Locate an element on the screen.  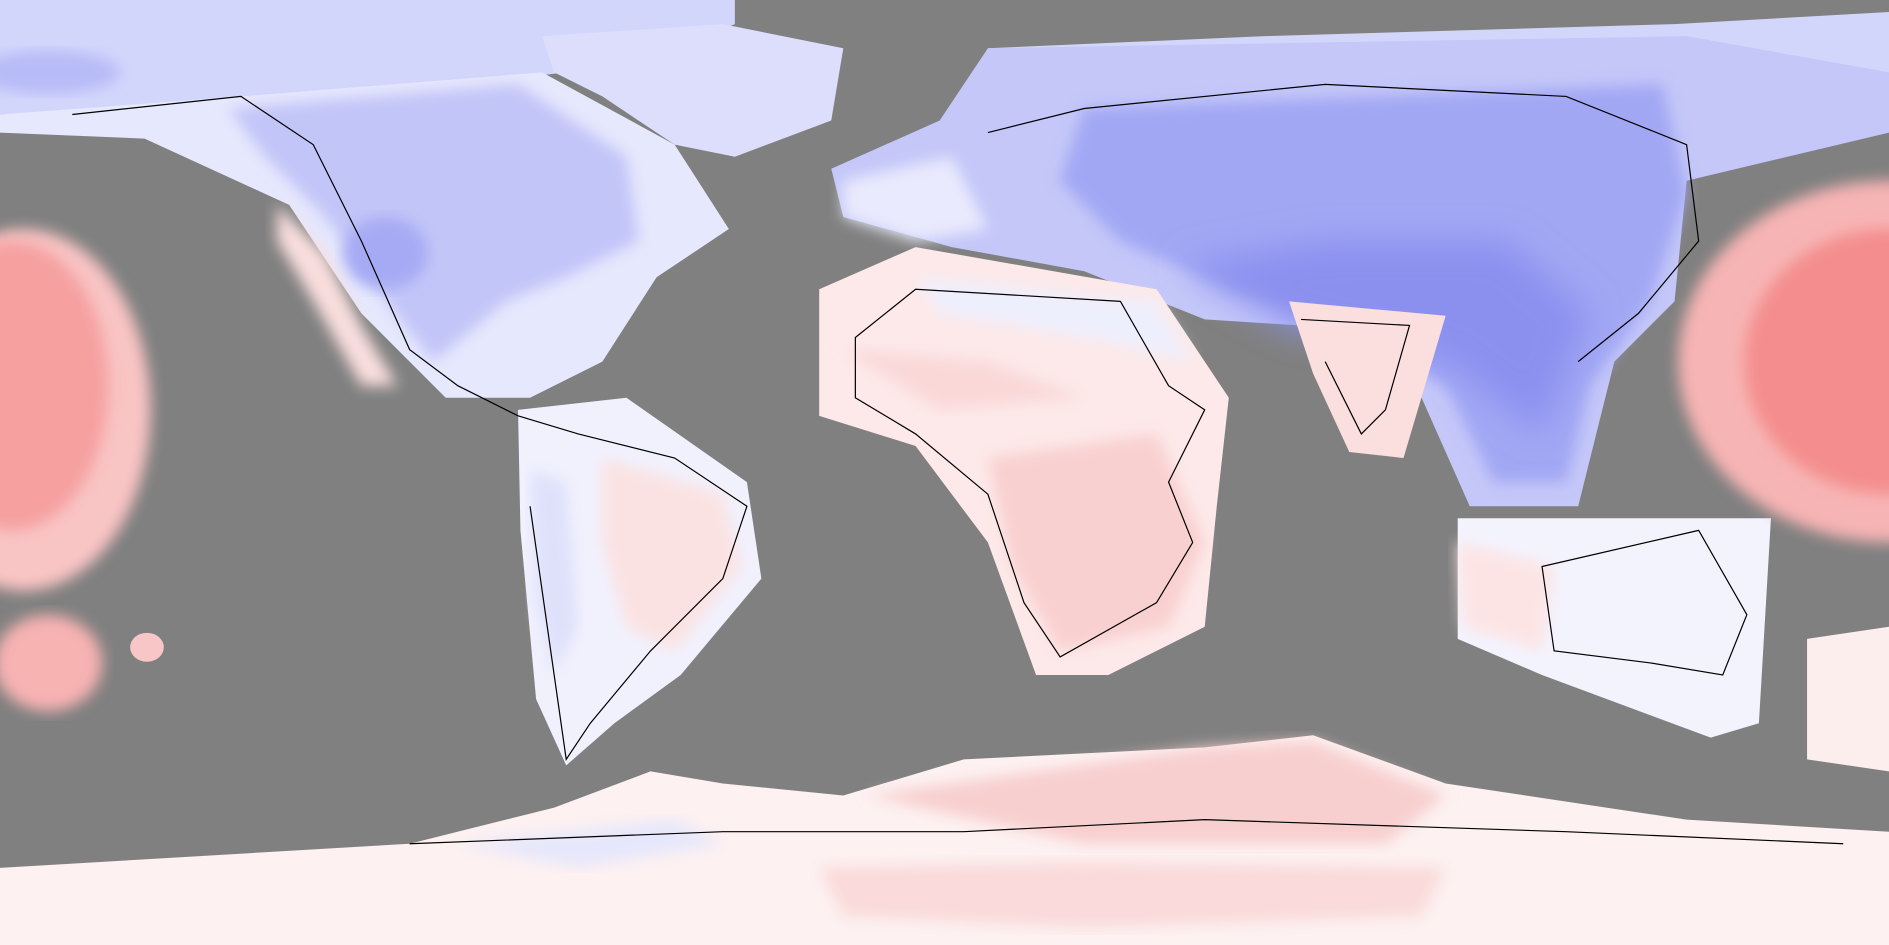
south-america is located at coordinates (640, 581).